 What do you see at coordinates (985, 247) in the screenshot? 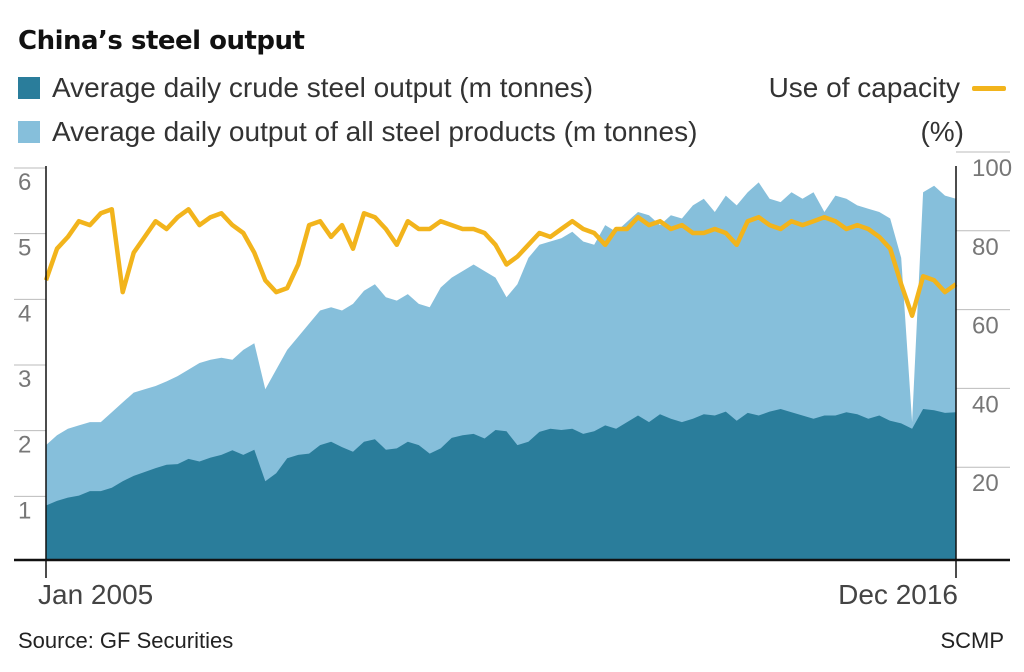
I see `right-tick-label: 80` at bounding box center [985, 247].